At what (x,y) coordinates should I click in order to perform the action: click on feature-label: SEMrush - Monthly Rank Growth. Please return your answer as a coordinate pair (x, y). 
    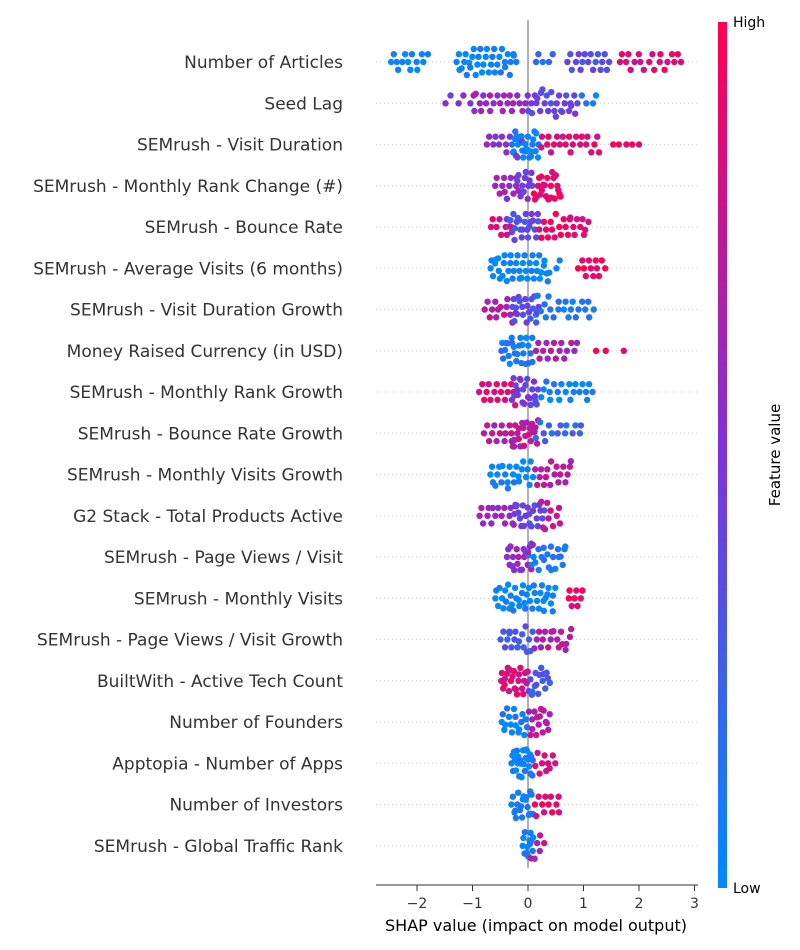
    Looking at the image, I should click on (206, 393).